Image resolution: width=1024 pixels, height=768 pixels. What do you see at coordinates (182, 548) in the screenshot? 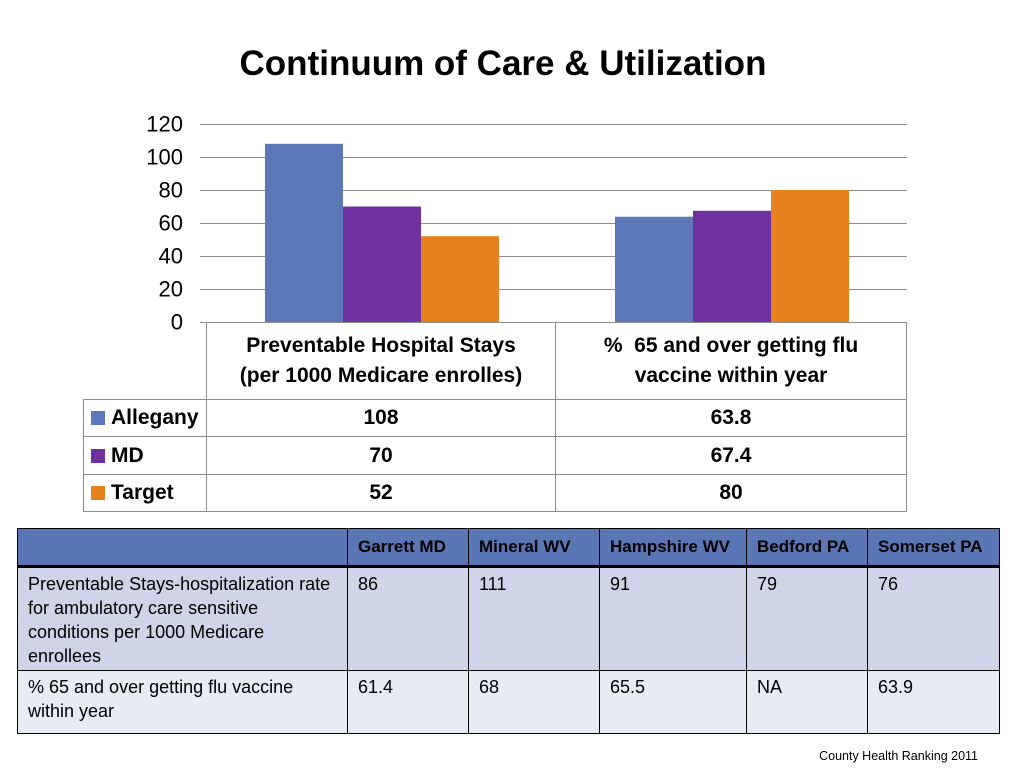
I see `column-header` at bounding box center [182, 548].